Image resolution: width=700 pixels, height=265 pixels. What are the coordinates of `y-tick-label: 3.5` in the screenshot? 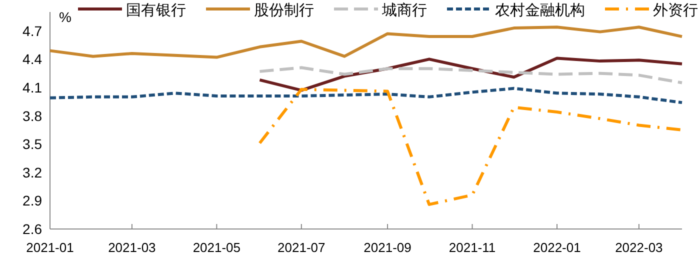 It's located at (32, 144).